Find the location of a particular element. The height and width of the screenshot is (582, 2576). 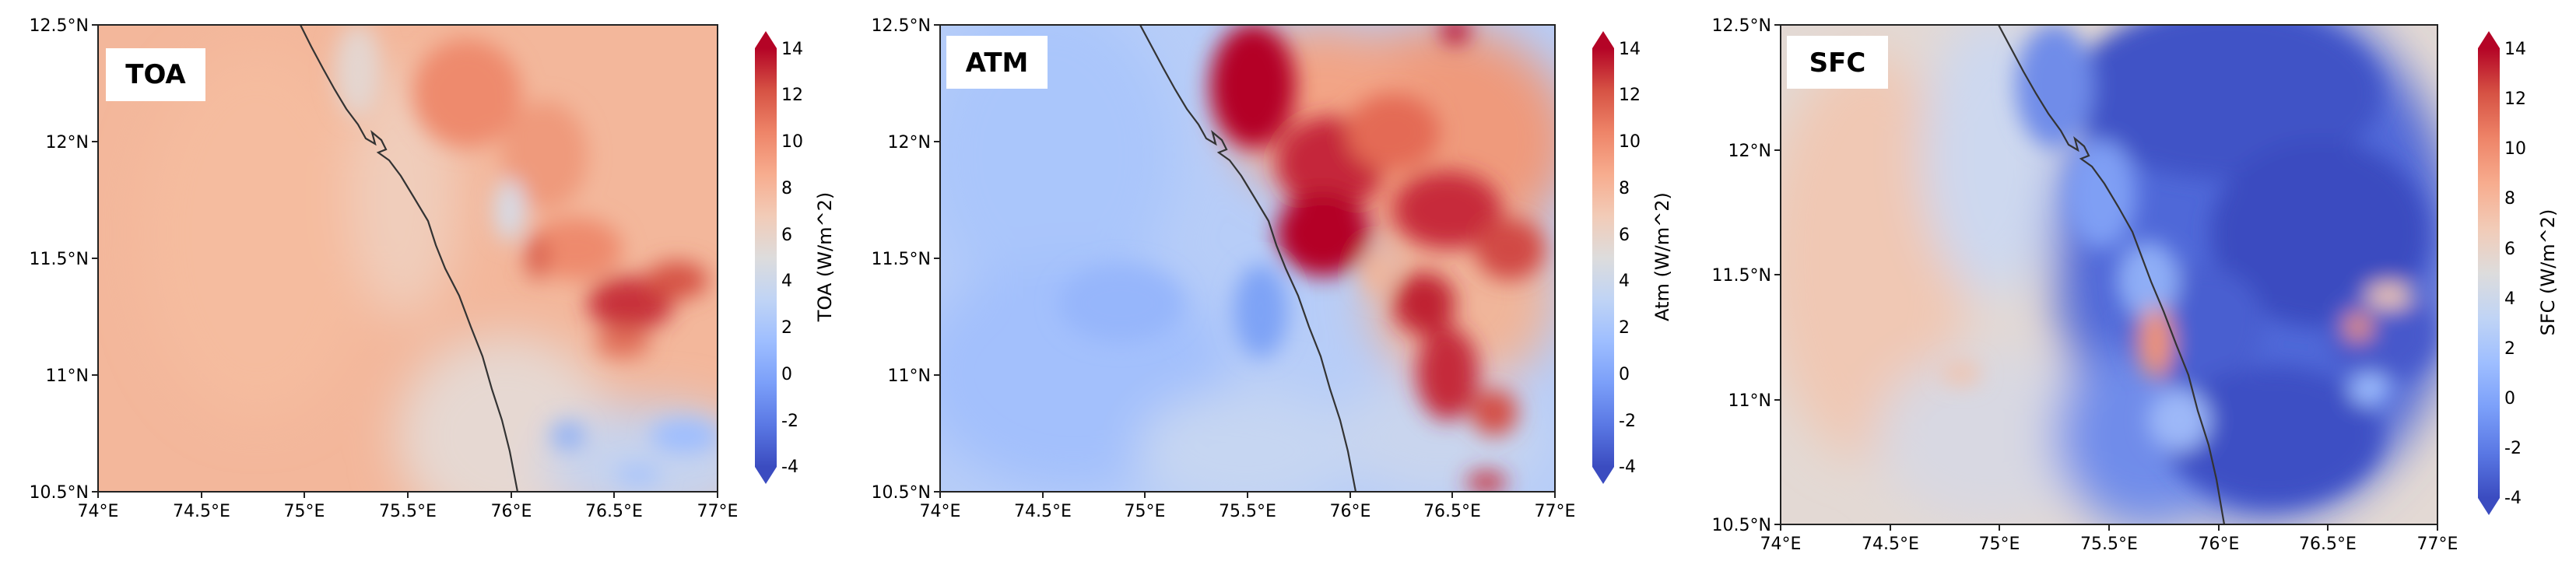

x-axis-atm: 74°E 74.5°E 75°E 75.5°E 76°E 76.5°E 77°E is located at coordinates (1248, 507).